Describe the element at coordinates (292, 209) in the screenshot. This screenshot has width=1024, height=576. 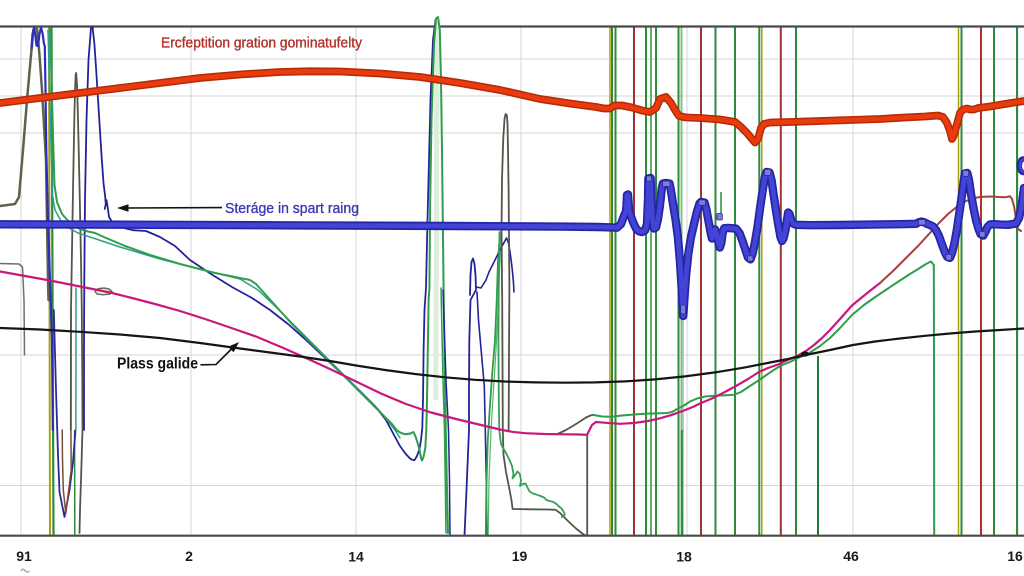
I see `svg-text: Steráge in spart raing` at that location.